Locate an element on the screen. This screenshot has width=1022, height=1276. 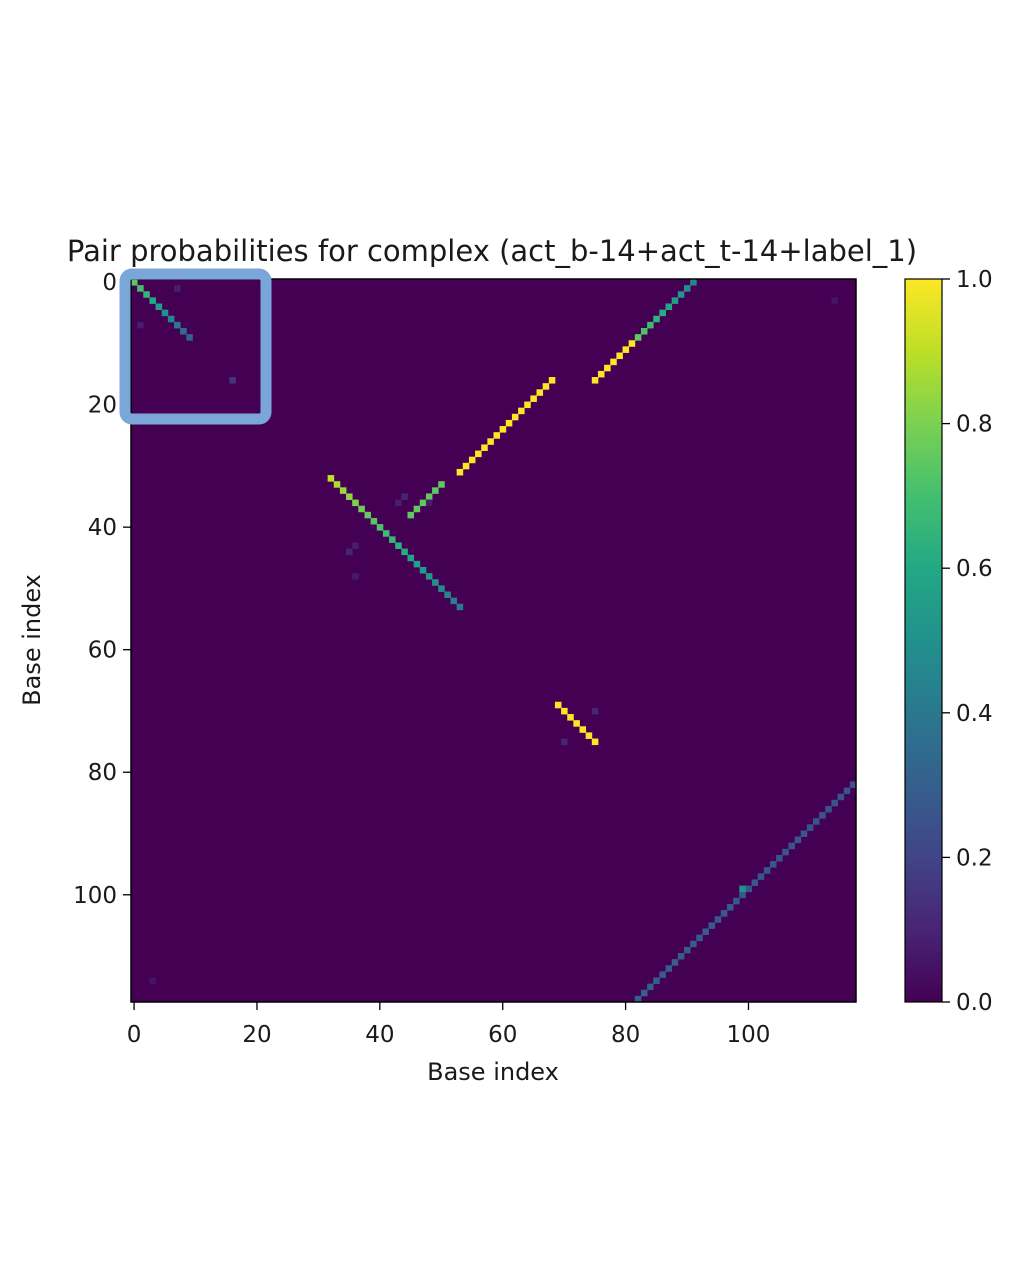
y-tick-label: 40 is located at coordinates (102, 528).